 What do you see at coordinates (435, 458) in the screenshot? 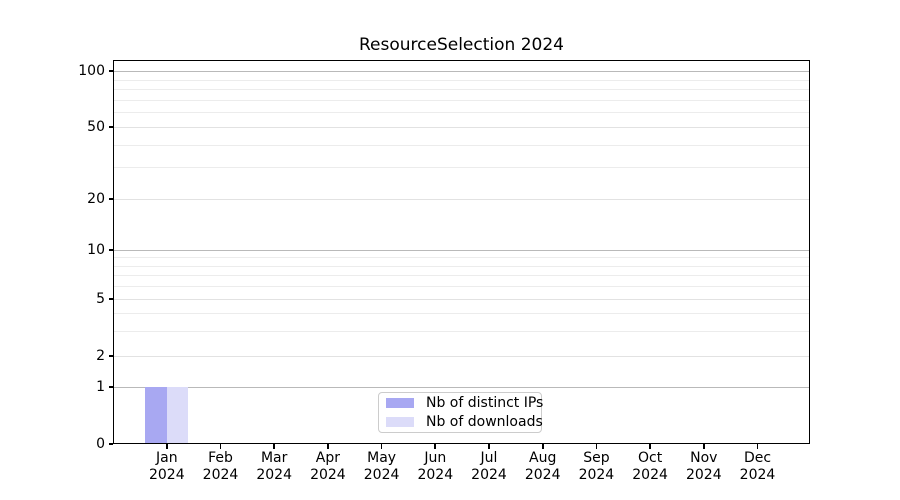
I see `x-tick-month: Jun` at bounding box center [435, 458].